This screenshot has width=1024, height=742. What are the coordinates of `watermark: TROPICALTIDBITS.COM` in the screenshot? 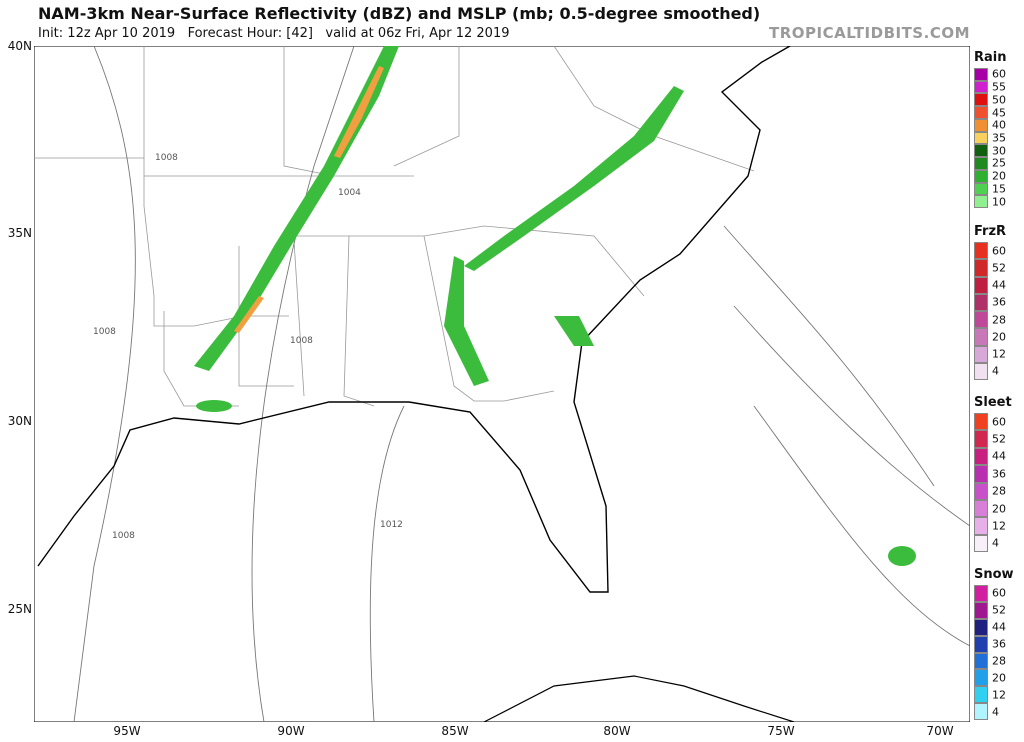 It's located at (869, 33).